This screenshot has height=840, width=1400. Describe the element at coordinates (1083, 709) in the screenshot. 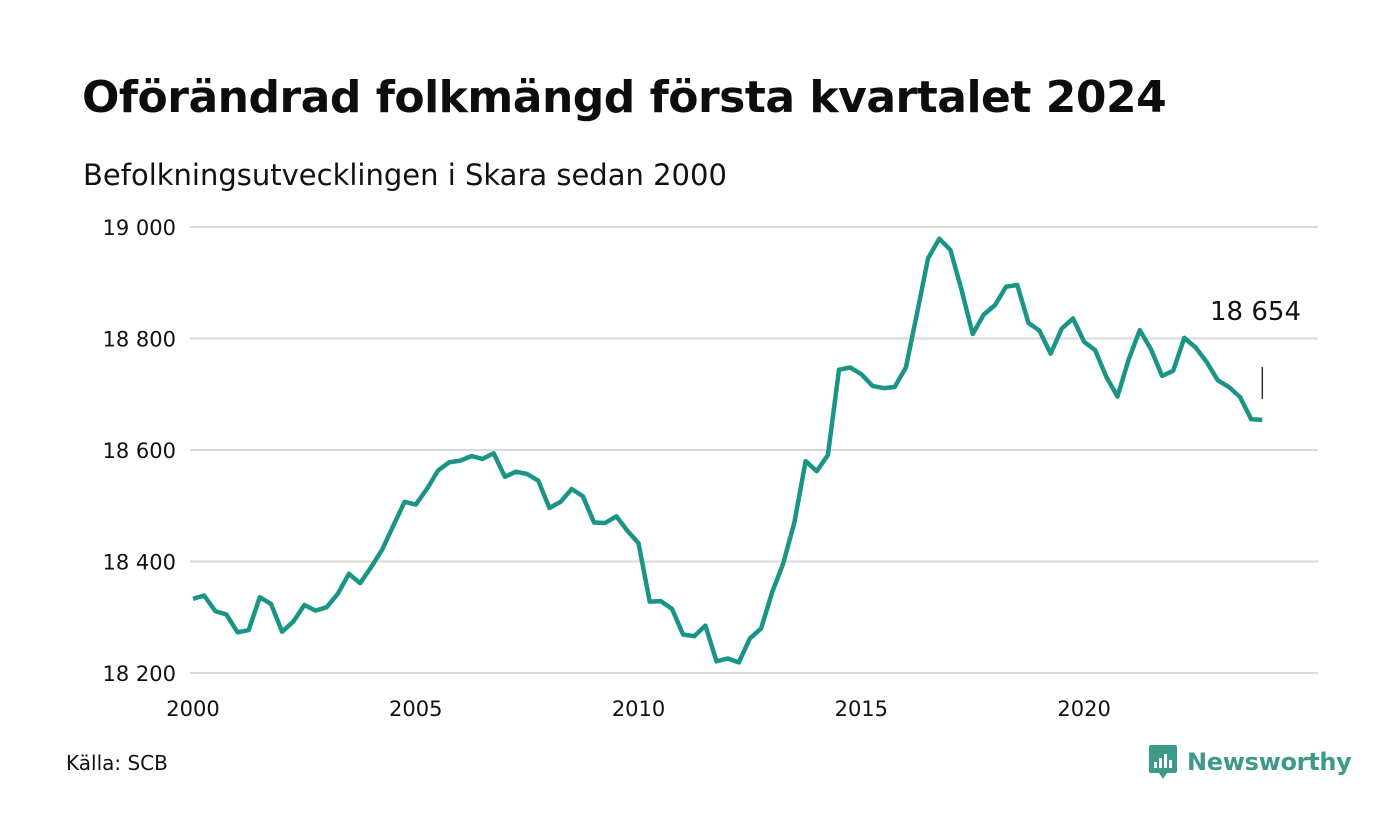

I see `x-tick-label: 2020` at that location.